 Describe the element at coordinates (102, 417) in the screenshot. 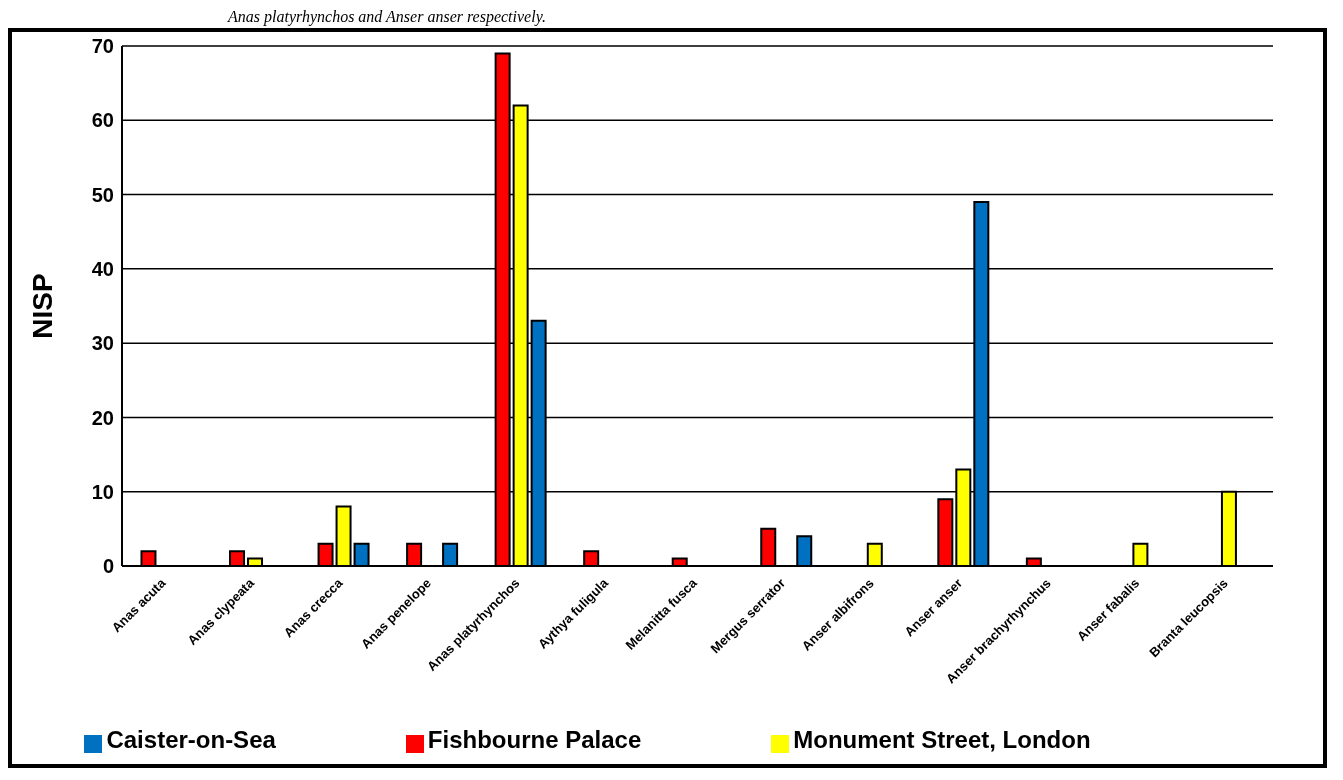

I see `y-tick-label: 20` at that location.